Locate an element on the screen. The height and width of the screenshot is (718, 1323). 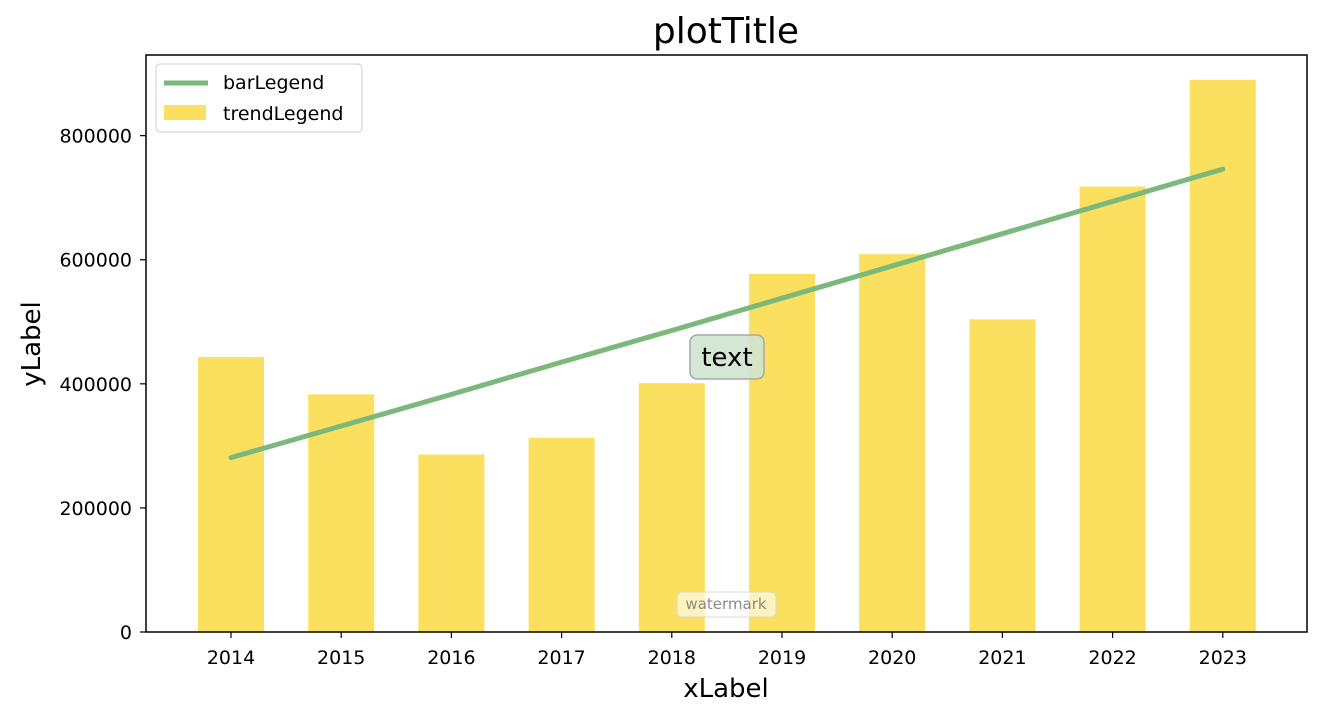
bar-2021 is located at coordinates (1002, 475).